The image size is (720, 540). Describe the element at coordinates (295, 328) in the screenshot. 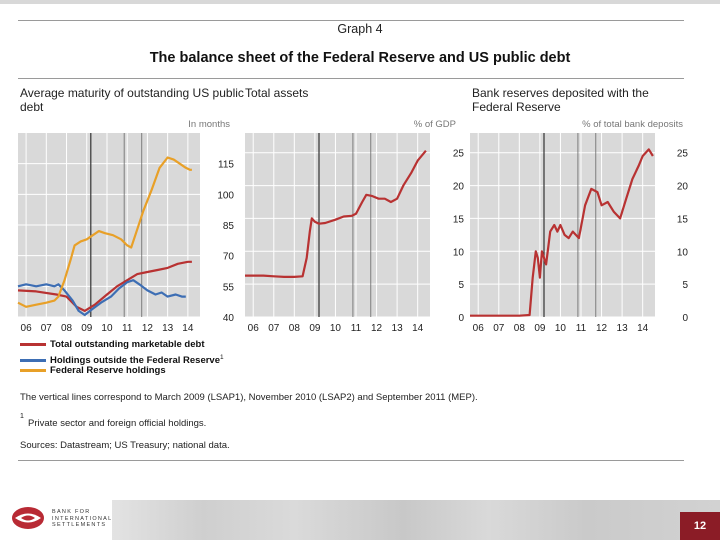

I see `panel-2-x-tick-label: 08` at that location.